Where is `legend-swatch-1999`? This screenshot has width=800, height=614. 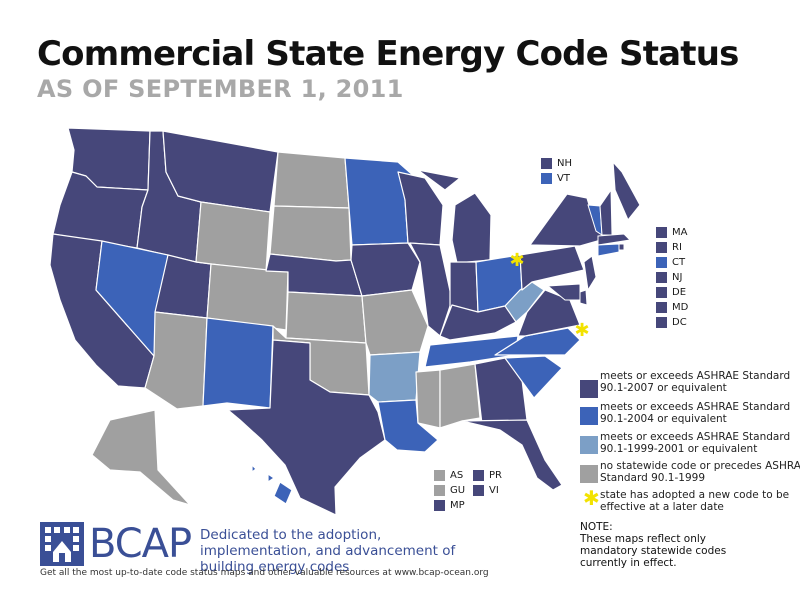 legend-swatch-1999 is located at coordinates (589, 445).